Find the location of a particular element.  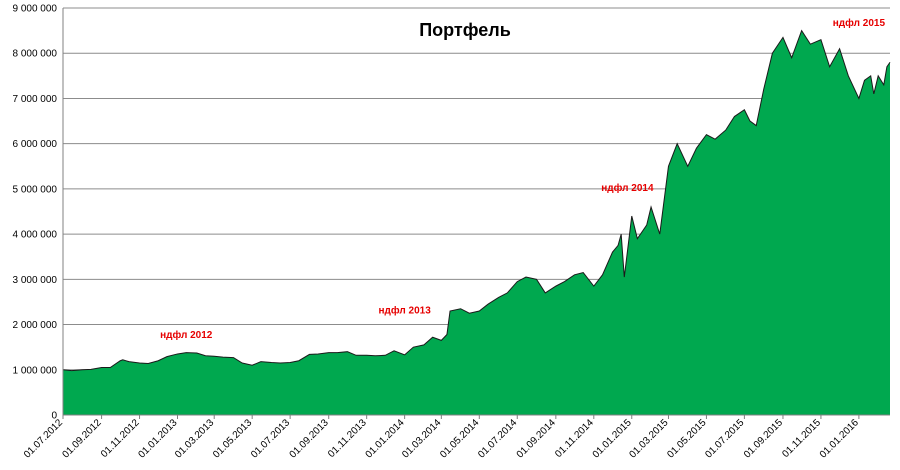

x-tick-label: 01.07.2013 is located at coordinates (270, 438).